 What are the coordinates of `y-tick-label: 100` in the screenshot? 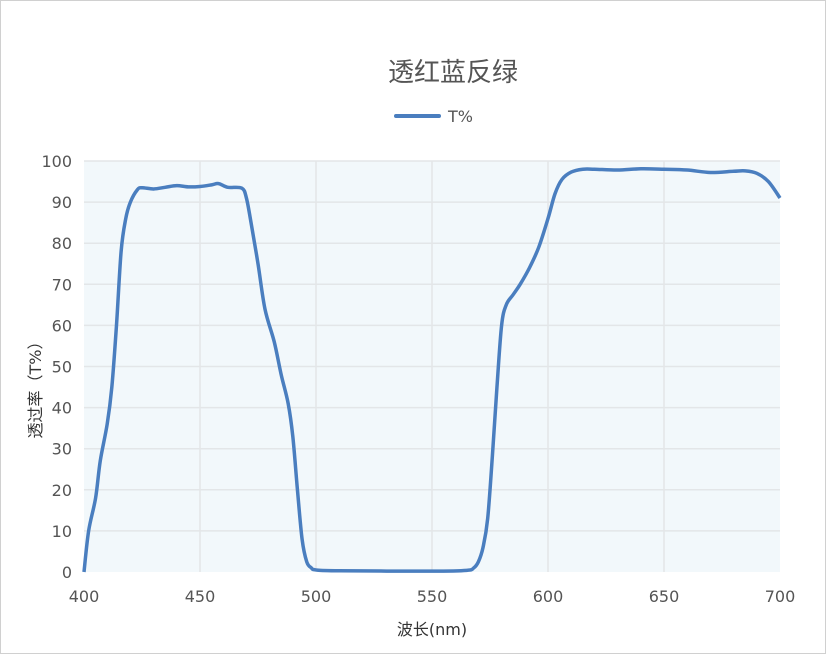 It's located at (56, 161).